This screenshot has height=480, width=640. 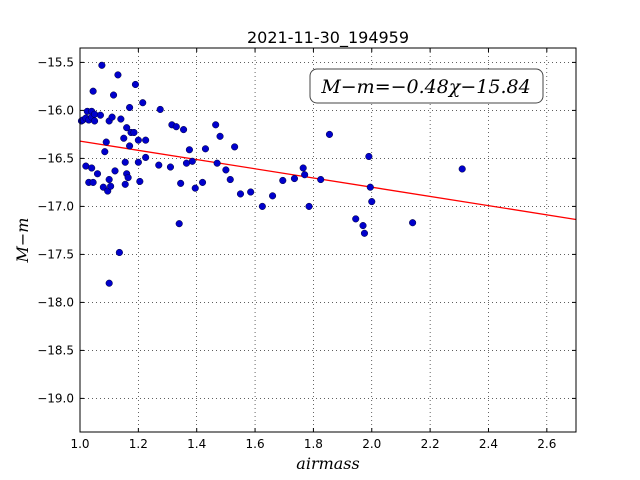 What do you see at coordinates (55, 62) in the screenshot?
I see `y-tick-label: −15.5` at bounding box center [55, 62].